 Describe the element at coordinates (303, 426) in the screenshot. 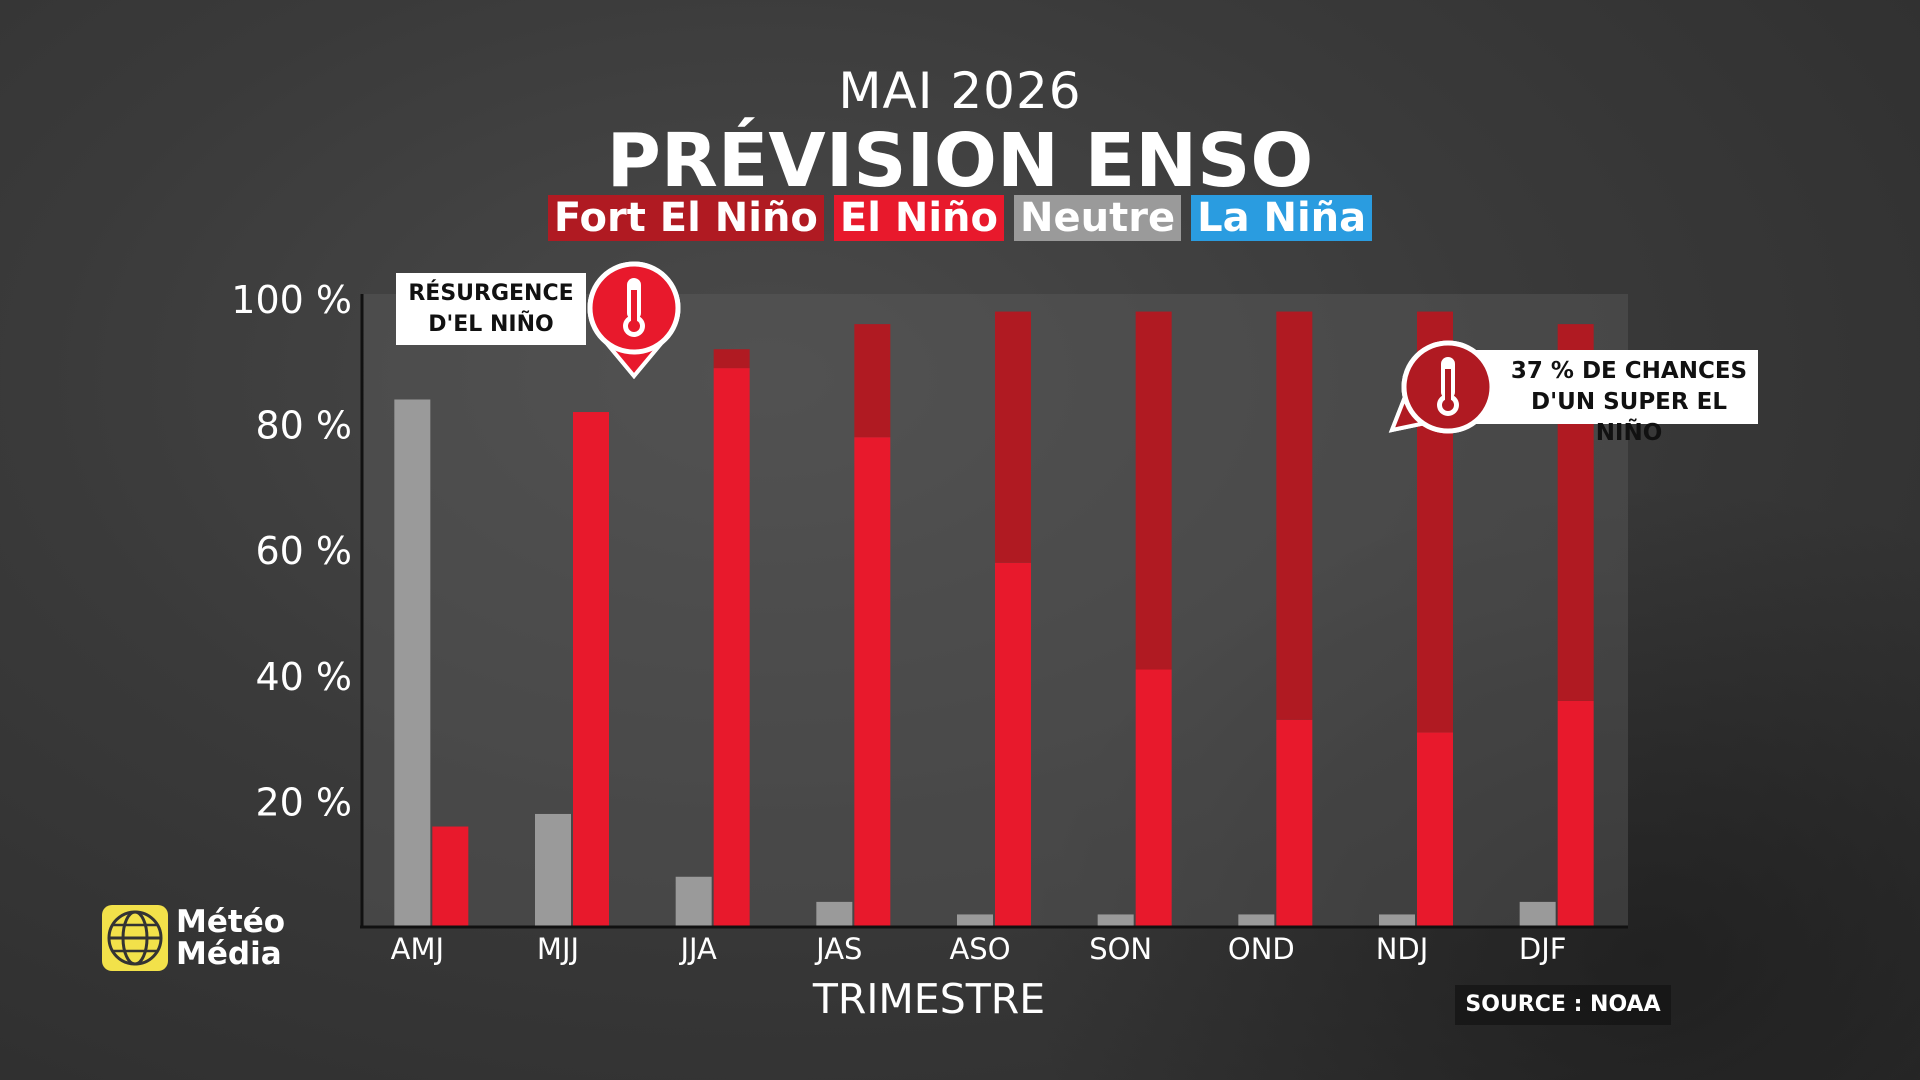

I see `y-tick-label: 80 %` at that location.